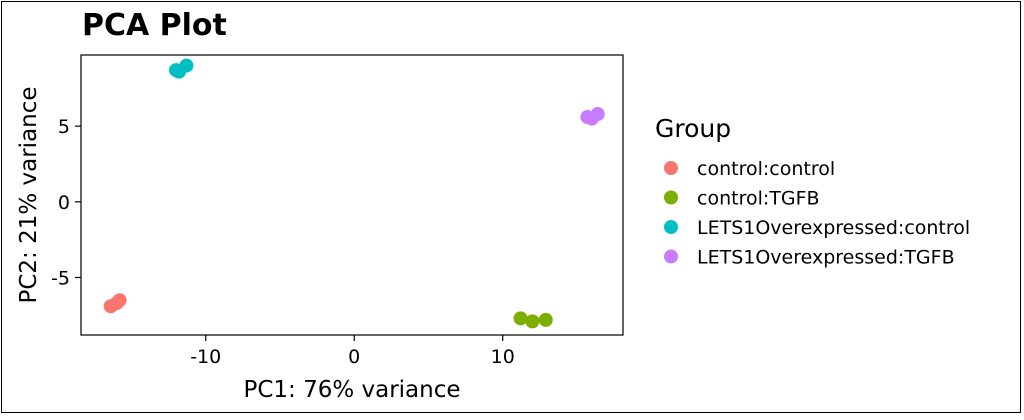 This screenshot has width=1024, height=420. I want to click on y-tick-label: -5, so click(60, 278).